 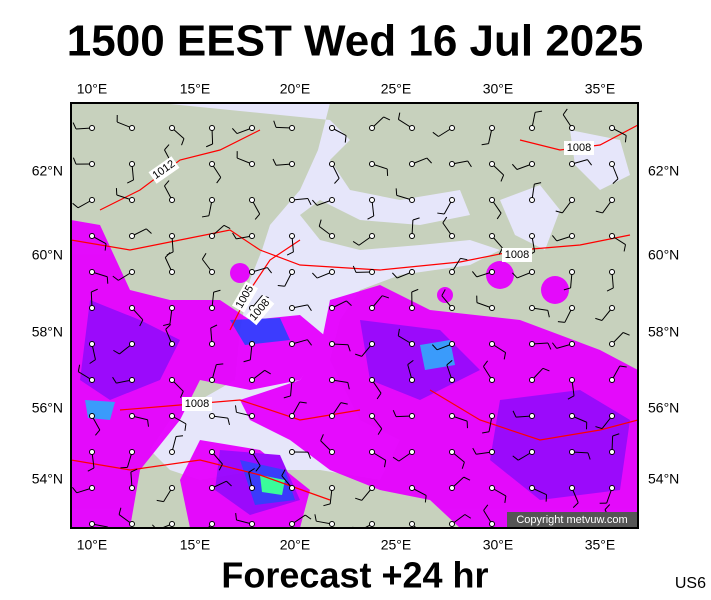 What do you see at coordinates (47, 255) in the screenshot?
I see `lat-label: 60°N` at bounding box center [47, 255].